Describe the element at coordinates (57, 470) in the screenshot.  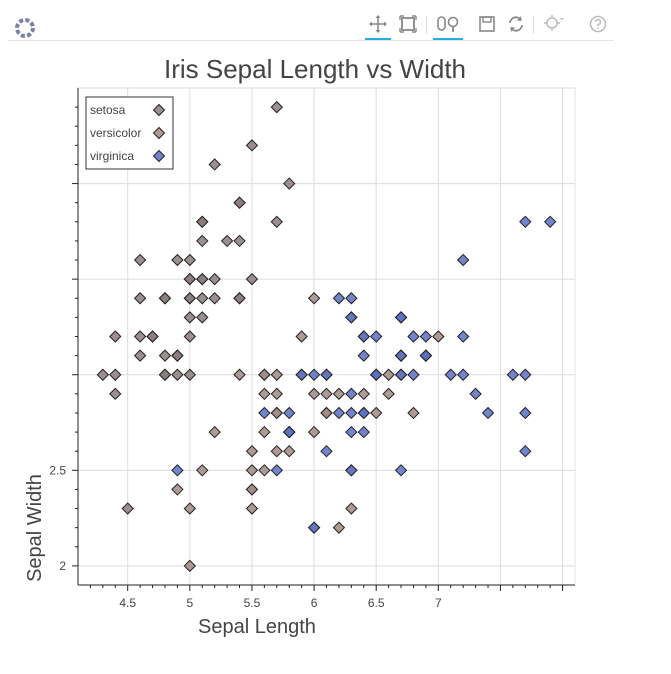
I see `y-tick-label: 2.5` at that location.